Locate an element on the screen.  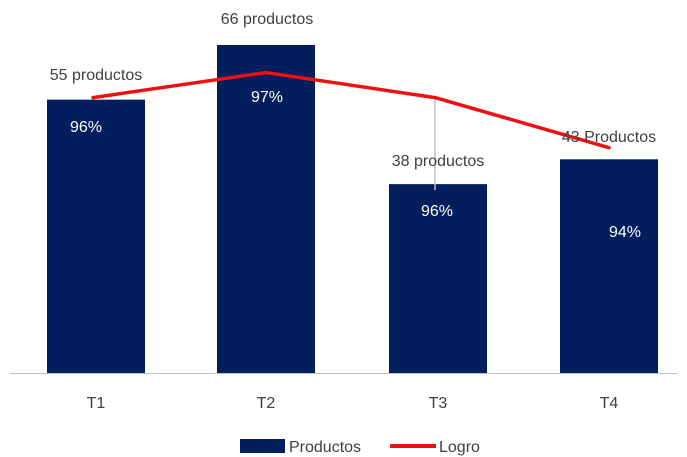
logro-label-t4: 94% is located at coordinates (625, 232).